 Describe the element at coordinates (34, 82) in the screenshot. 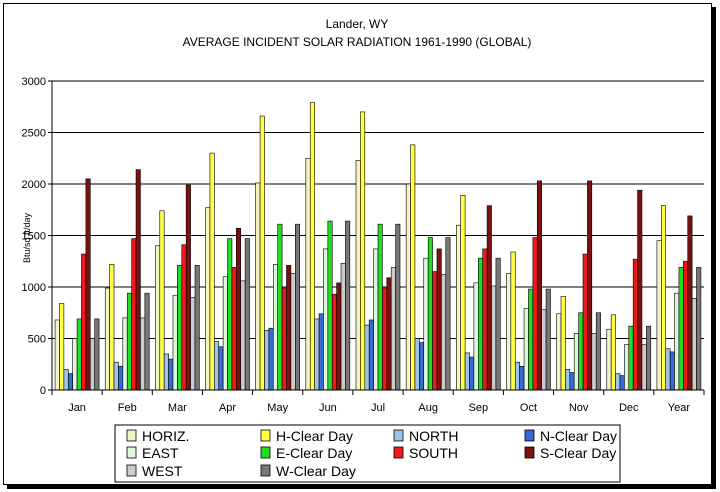

I see `y-tick-label: 3000` at that location.